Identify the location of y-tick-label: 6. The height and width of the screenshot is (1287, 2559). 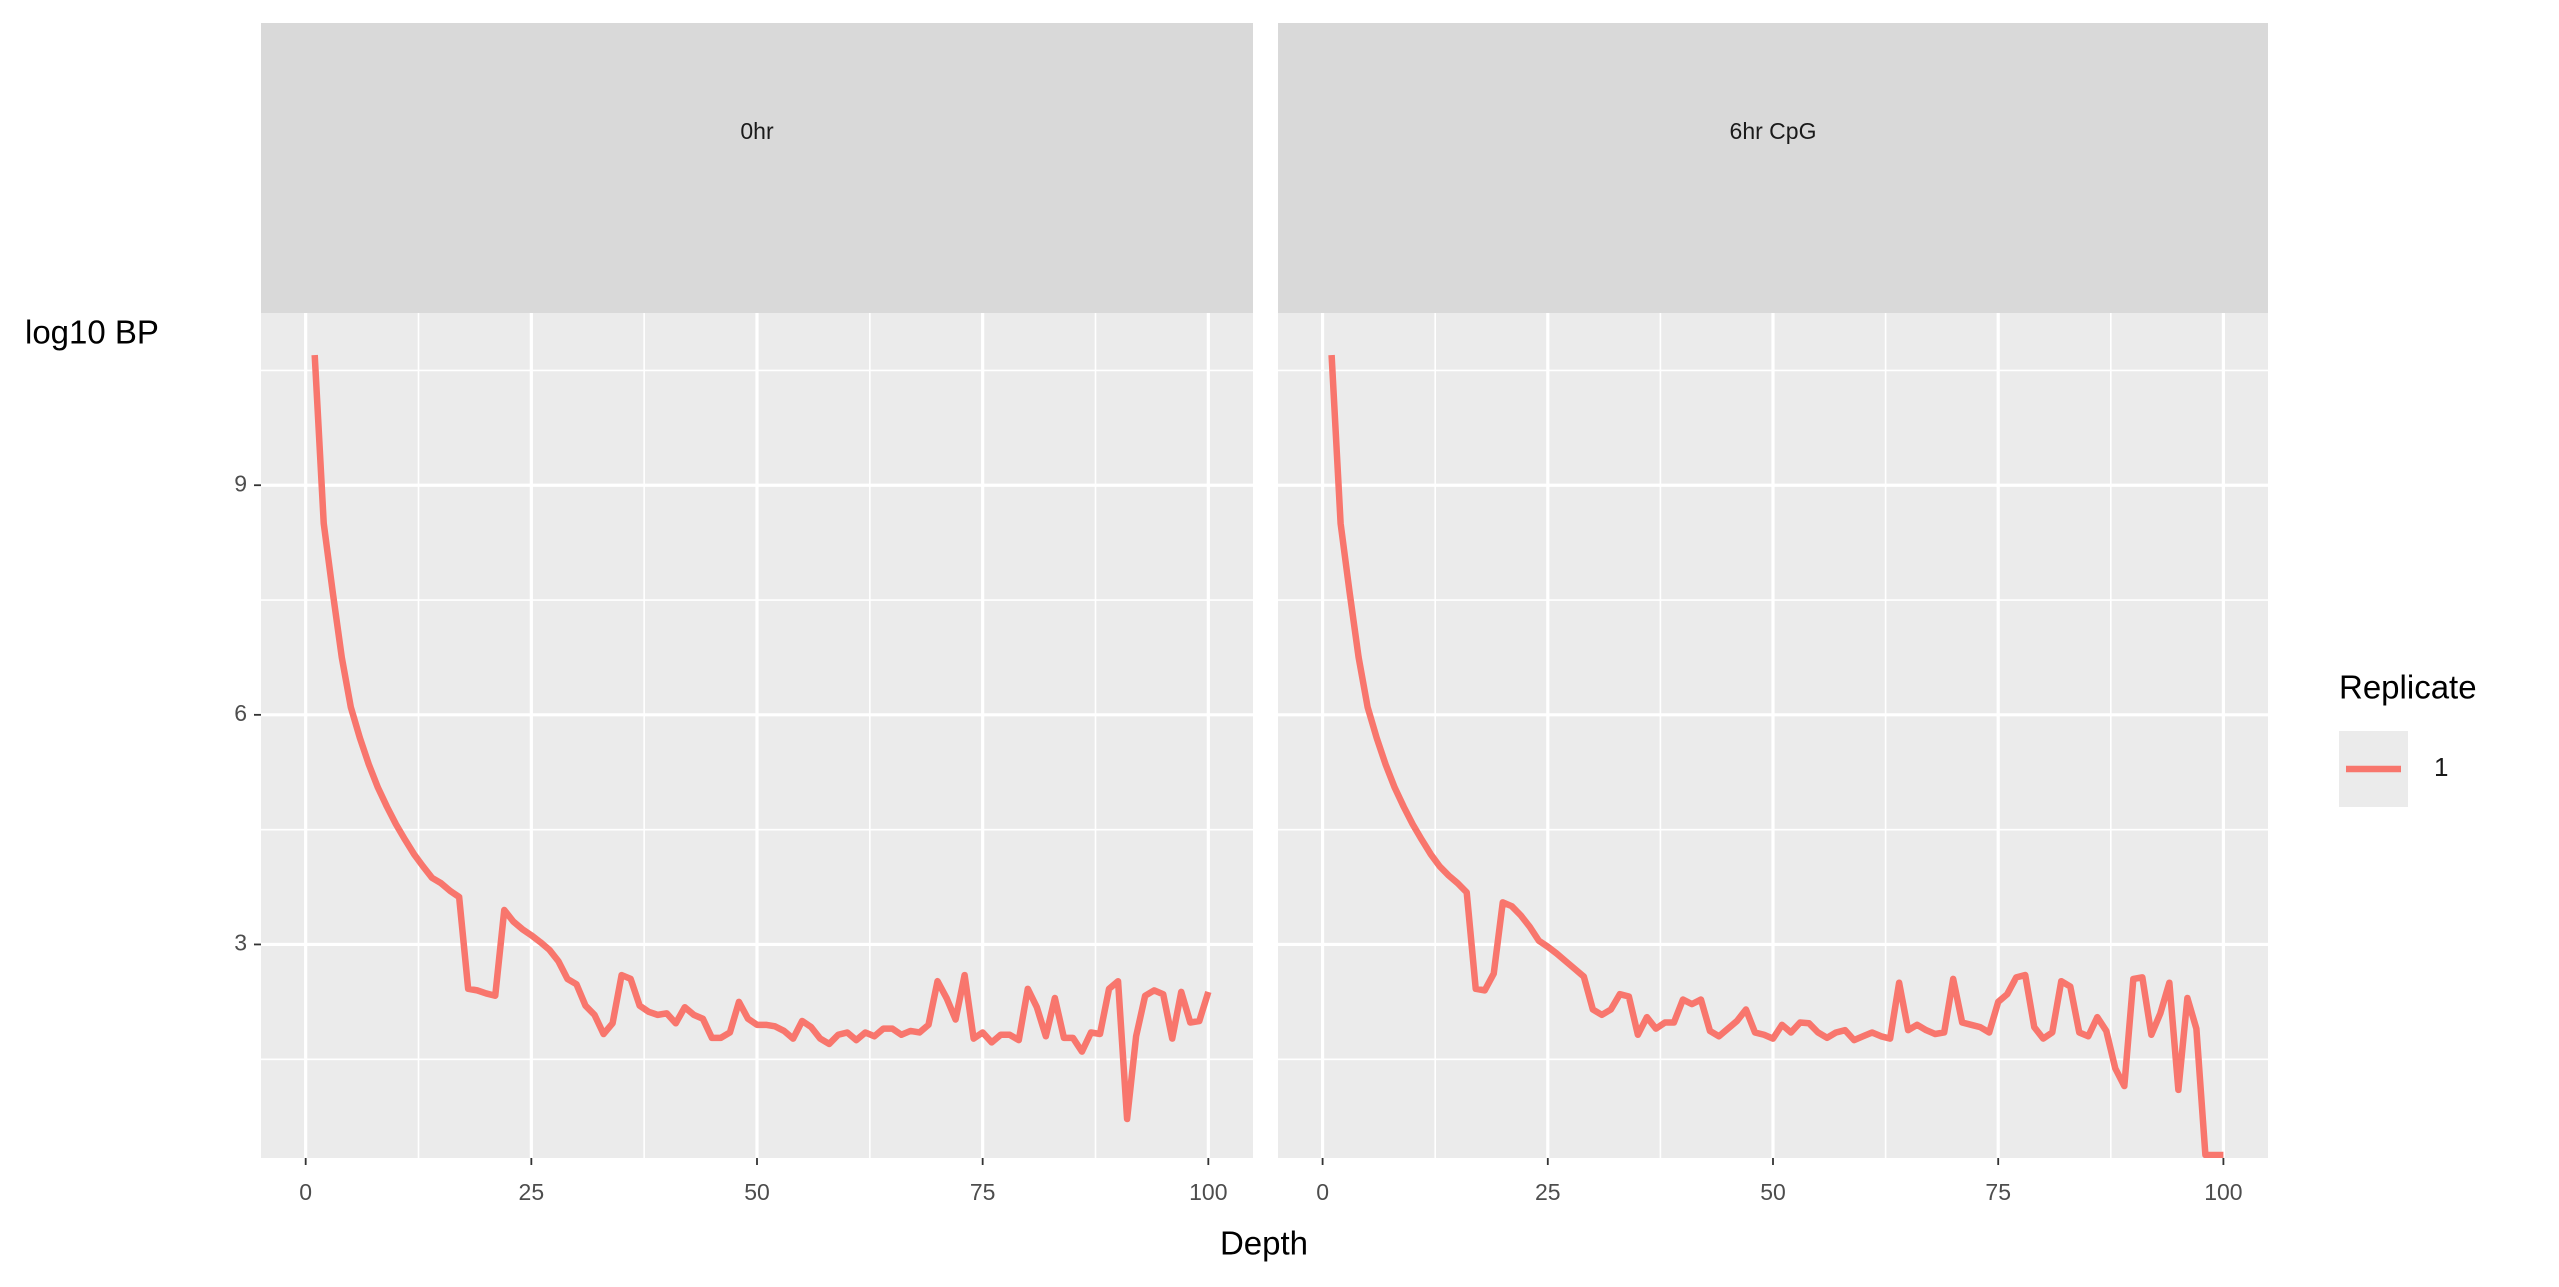
(240, 713).